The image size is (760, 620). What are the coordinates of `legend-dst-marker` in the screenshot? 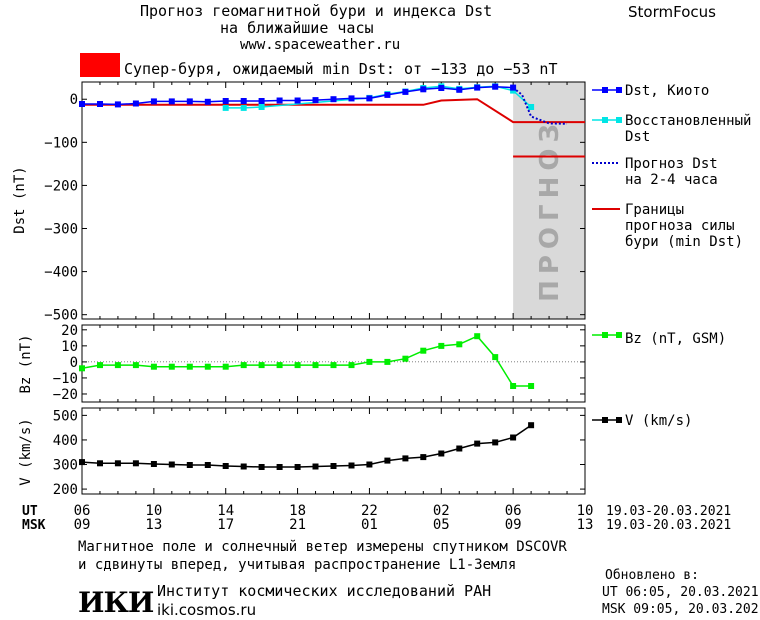 It's located at (605, 90).